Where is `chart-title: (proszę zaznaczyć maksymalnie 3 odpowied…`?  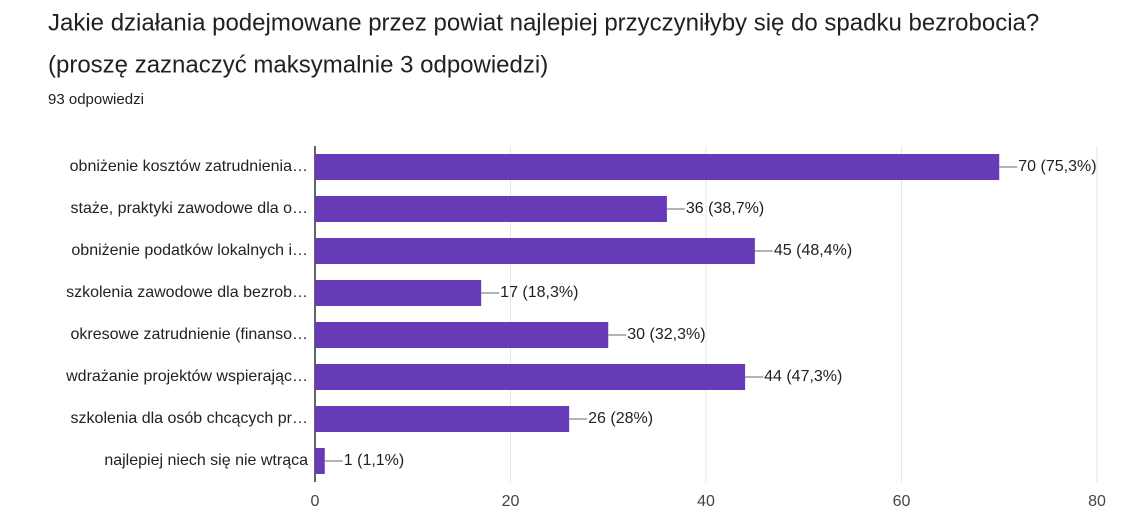 chart-title: (proszę zaznaczyć maksymalnie 3 odpowied… is located at coordinates (298, 64).